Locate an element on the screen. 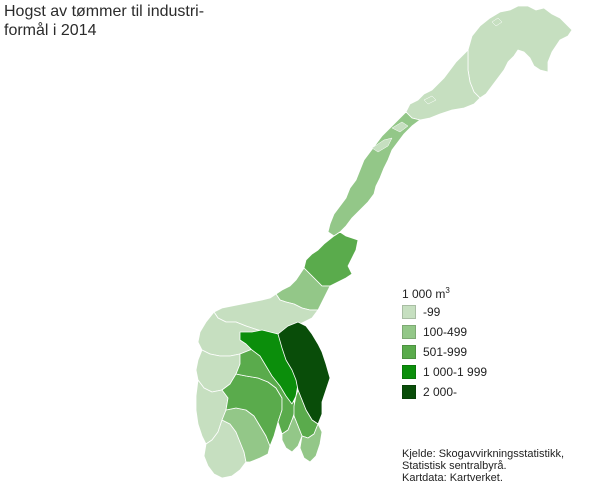  legend-title-text: 1 000 m is located at coordinates (424, 294).